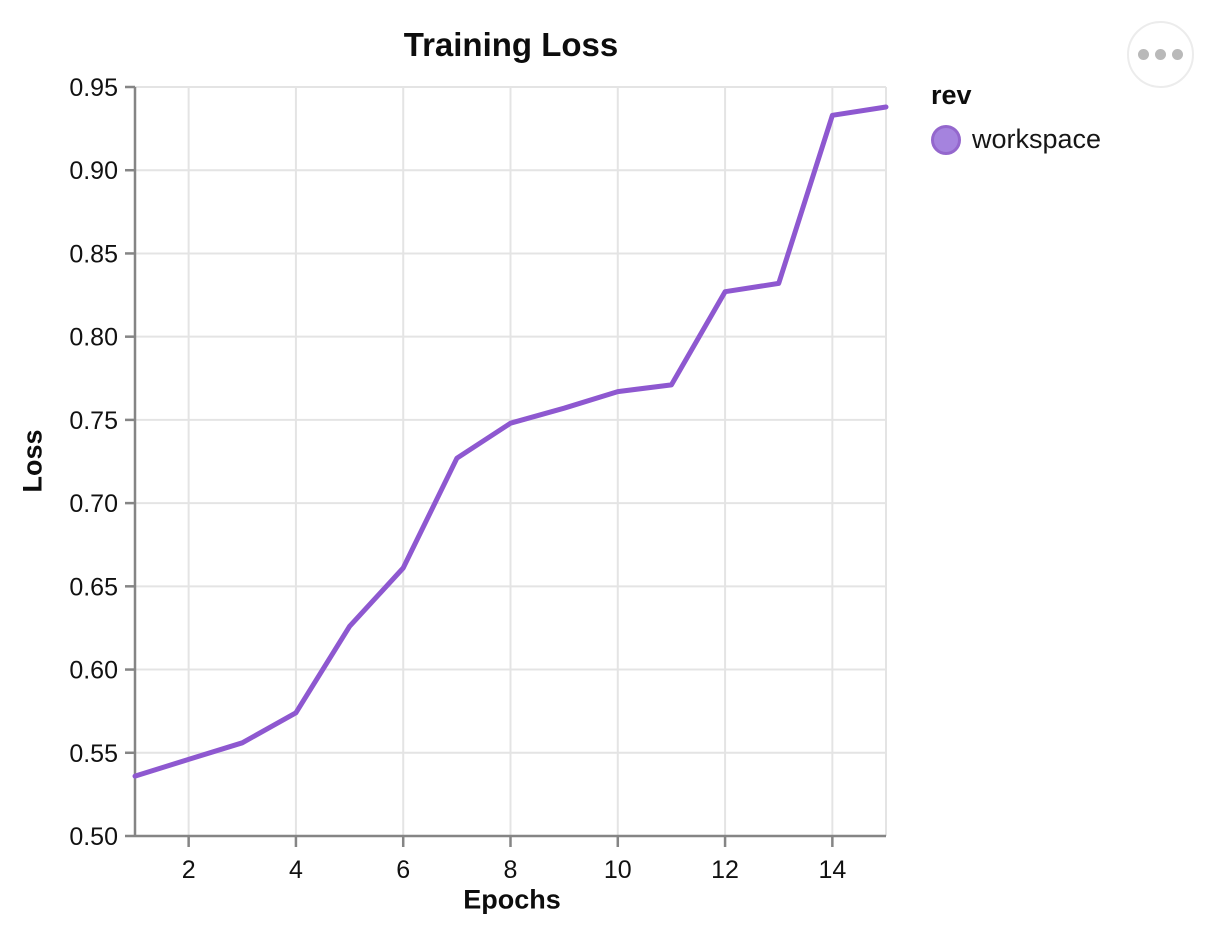 The height and width of the screenshot is (938, 1212). What do you see at coordinates (403, 870) in the screenshot?
I see `x-tick-label: 6` at bounding box center [403, 870].